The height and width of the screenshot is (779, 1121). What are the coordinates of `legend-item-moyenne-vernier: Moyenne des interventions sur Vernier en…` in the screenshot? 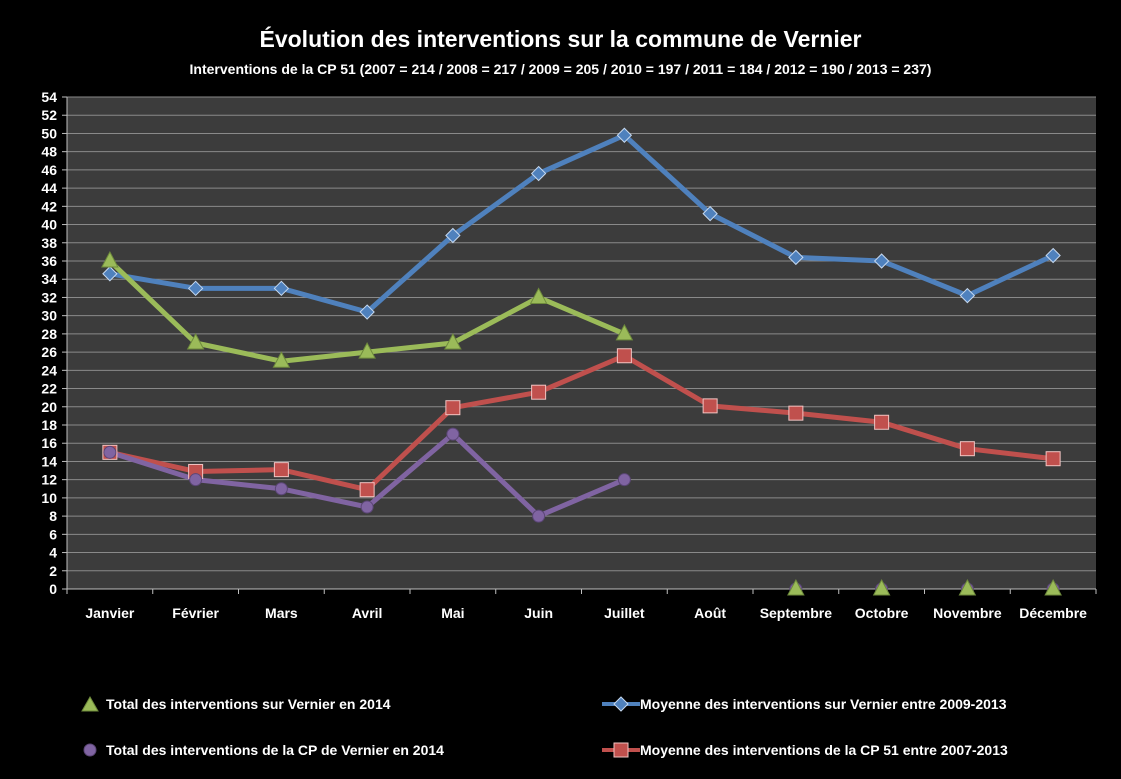 It's located at (804, 704).